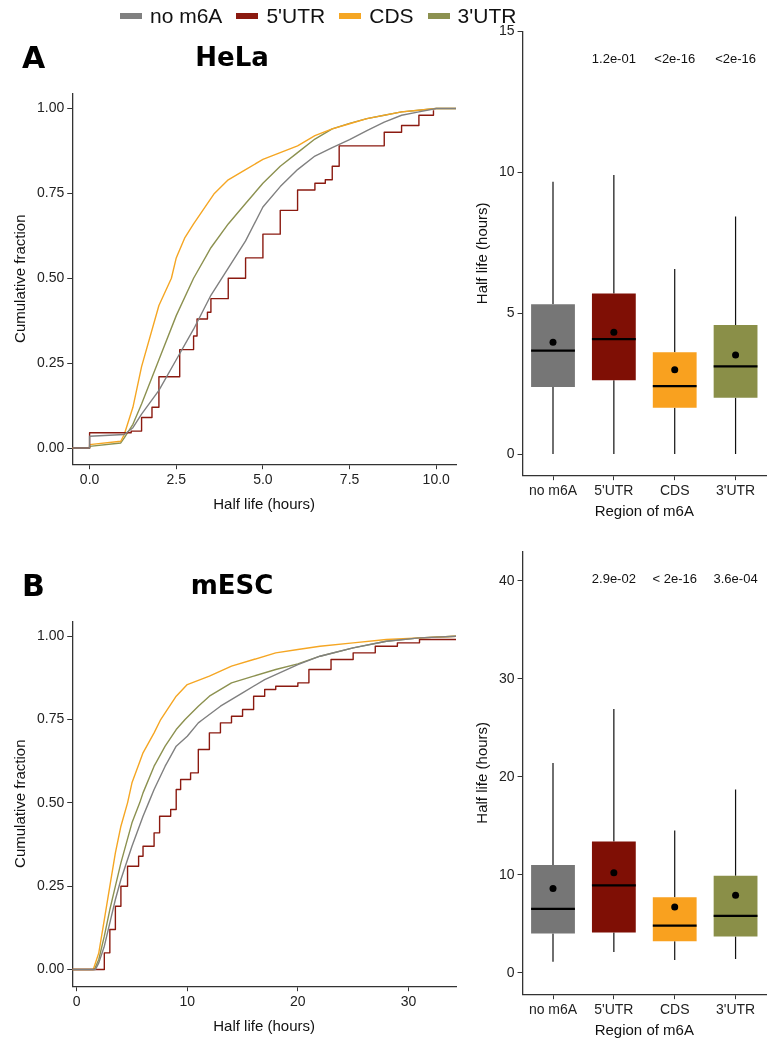 This screenshot has width=777, height=1044. Describe the element at coordinates (613, 578) in the screenshot. I see `annotation: 2.9e-02` at that location.